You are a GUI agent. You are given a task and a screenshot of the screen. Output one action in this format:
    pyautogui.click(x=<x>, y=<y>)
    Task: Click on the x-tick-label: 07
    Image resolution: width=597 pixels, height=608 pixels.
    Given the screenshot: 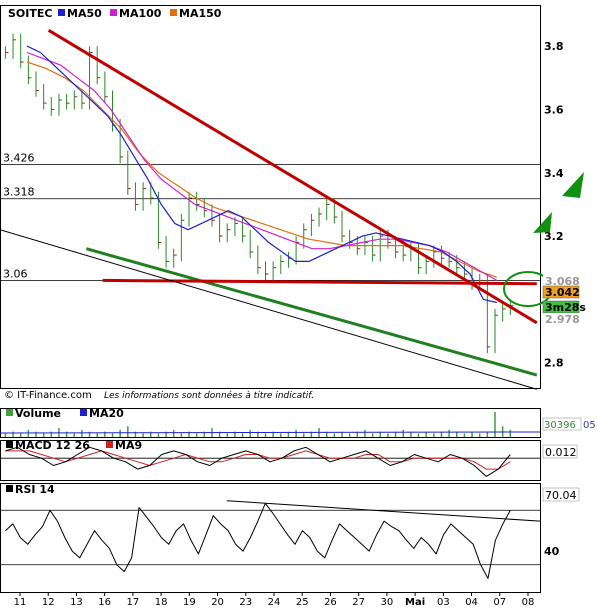 What is the action you would take?
    pyautogui.click(x=499, y=602)
    